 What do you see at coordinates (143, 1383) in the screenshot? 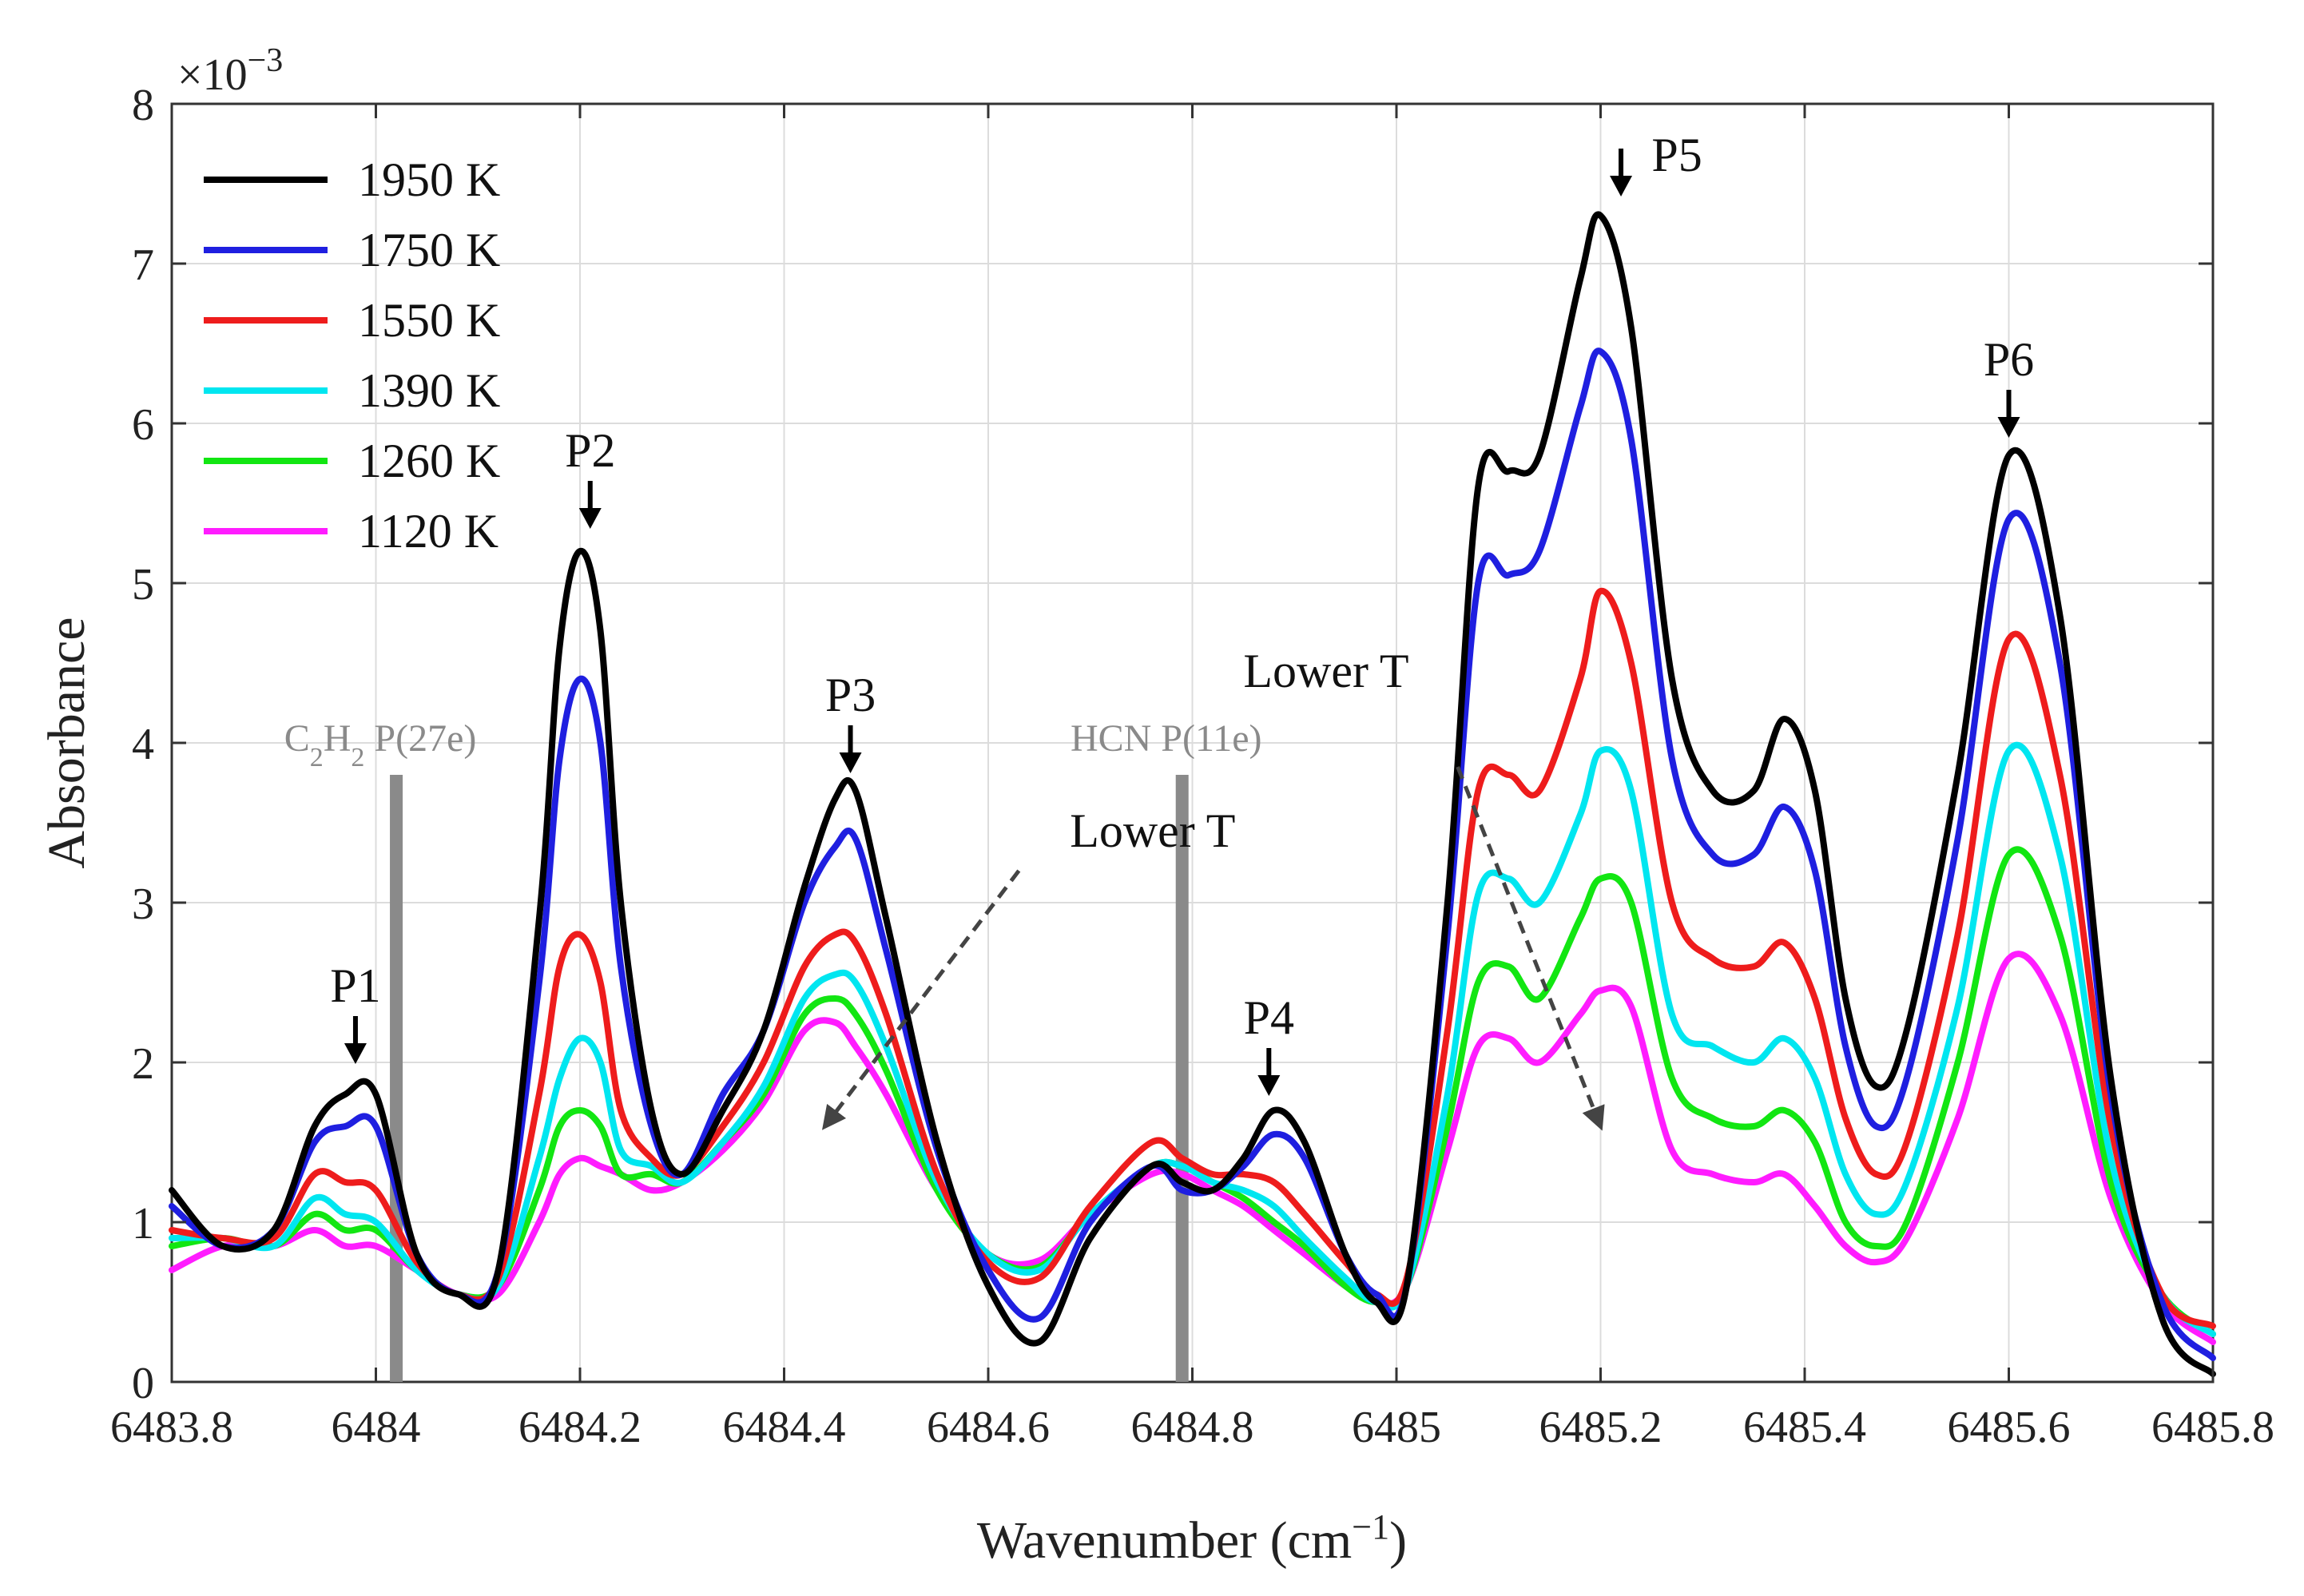
I see `y-tick-label: 0` at bounding box center [143, 1383].